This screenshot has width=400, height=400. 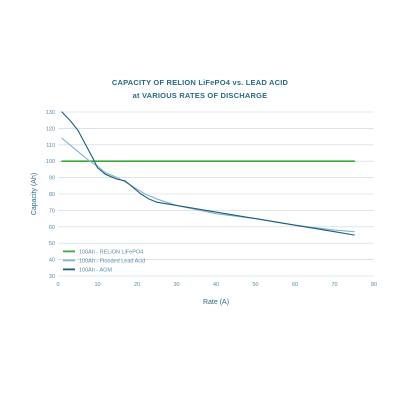 I want to click on x-tick-label-10: 10, so click(x=97, y=285).